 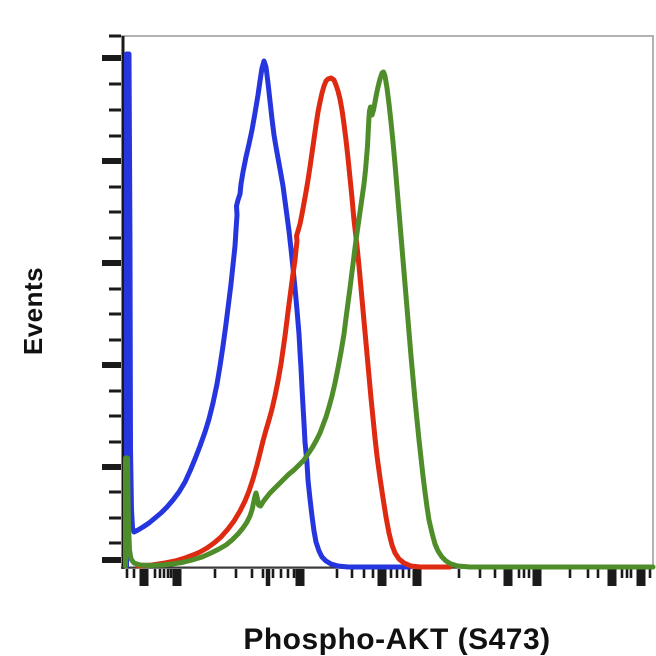 What do you see at coordinates (33, 311) in the screenshot?
I see `y-axis-label: Events` at bounding box center [33, 311].